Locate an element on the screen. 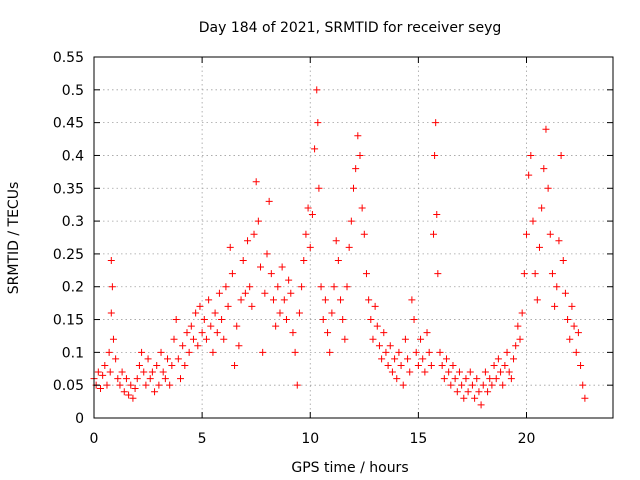  y-tick-label: 0.3 is located at coordinates (73, 222).